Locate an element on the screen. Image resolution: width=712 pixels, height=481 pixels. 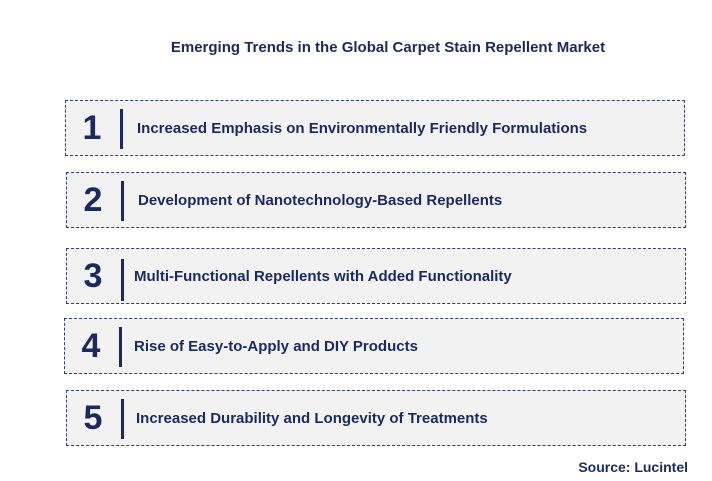
trend-number: 1 is located at coordinates (92, 127).